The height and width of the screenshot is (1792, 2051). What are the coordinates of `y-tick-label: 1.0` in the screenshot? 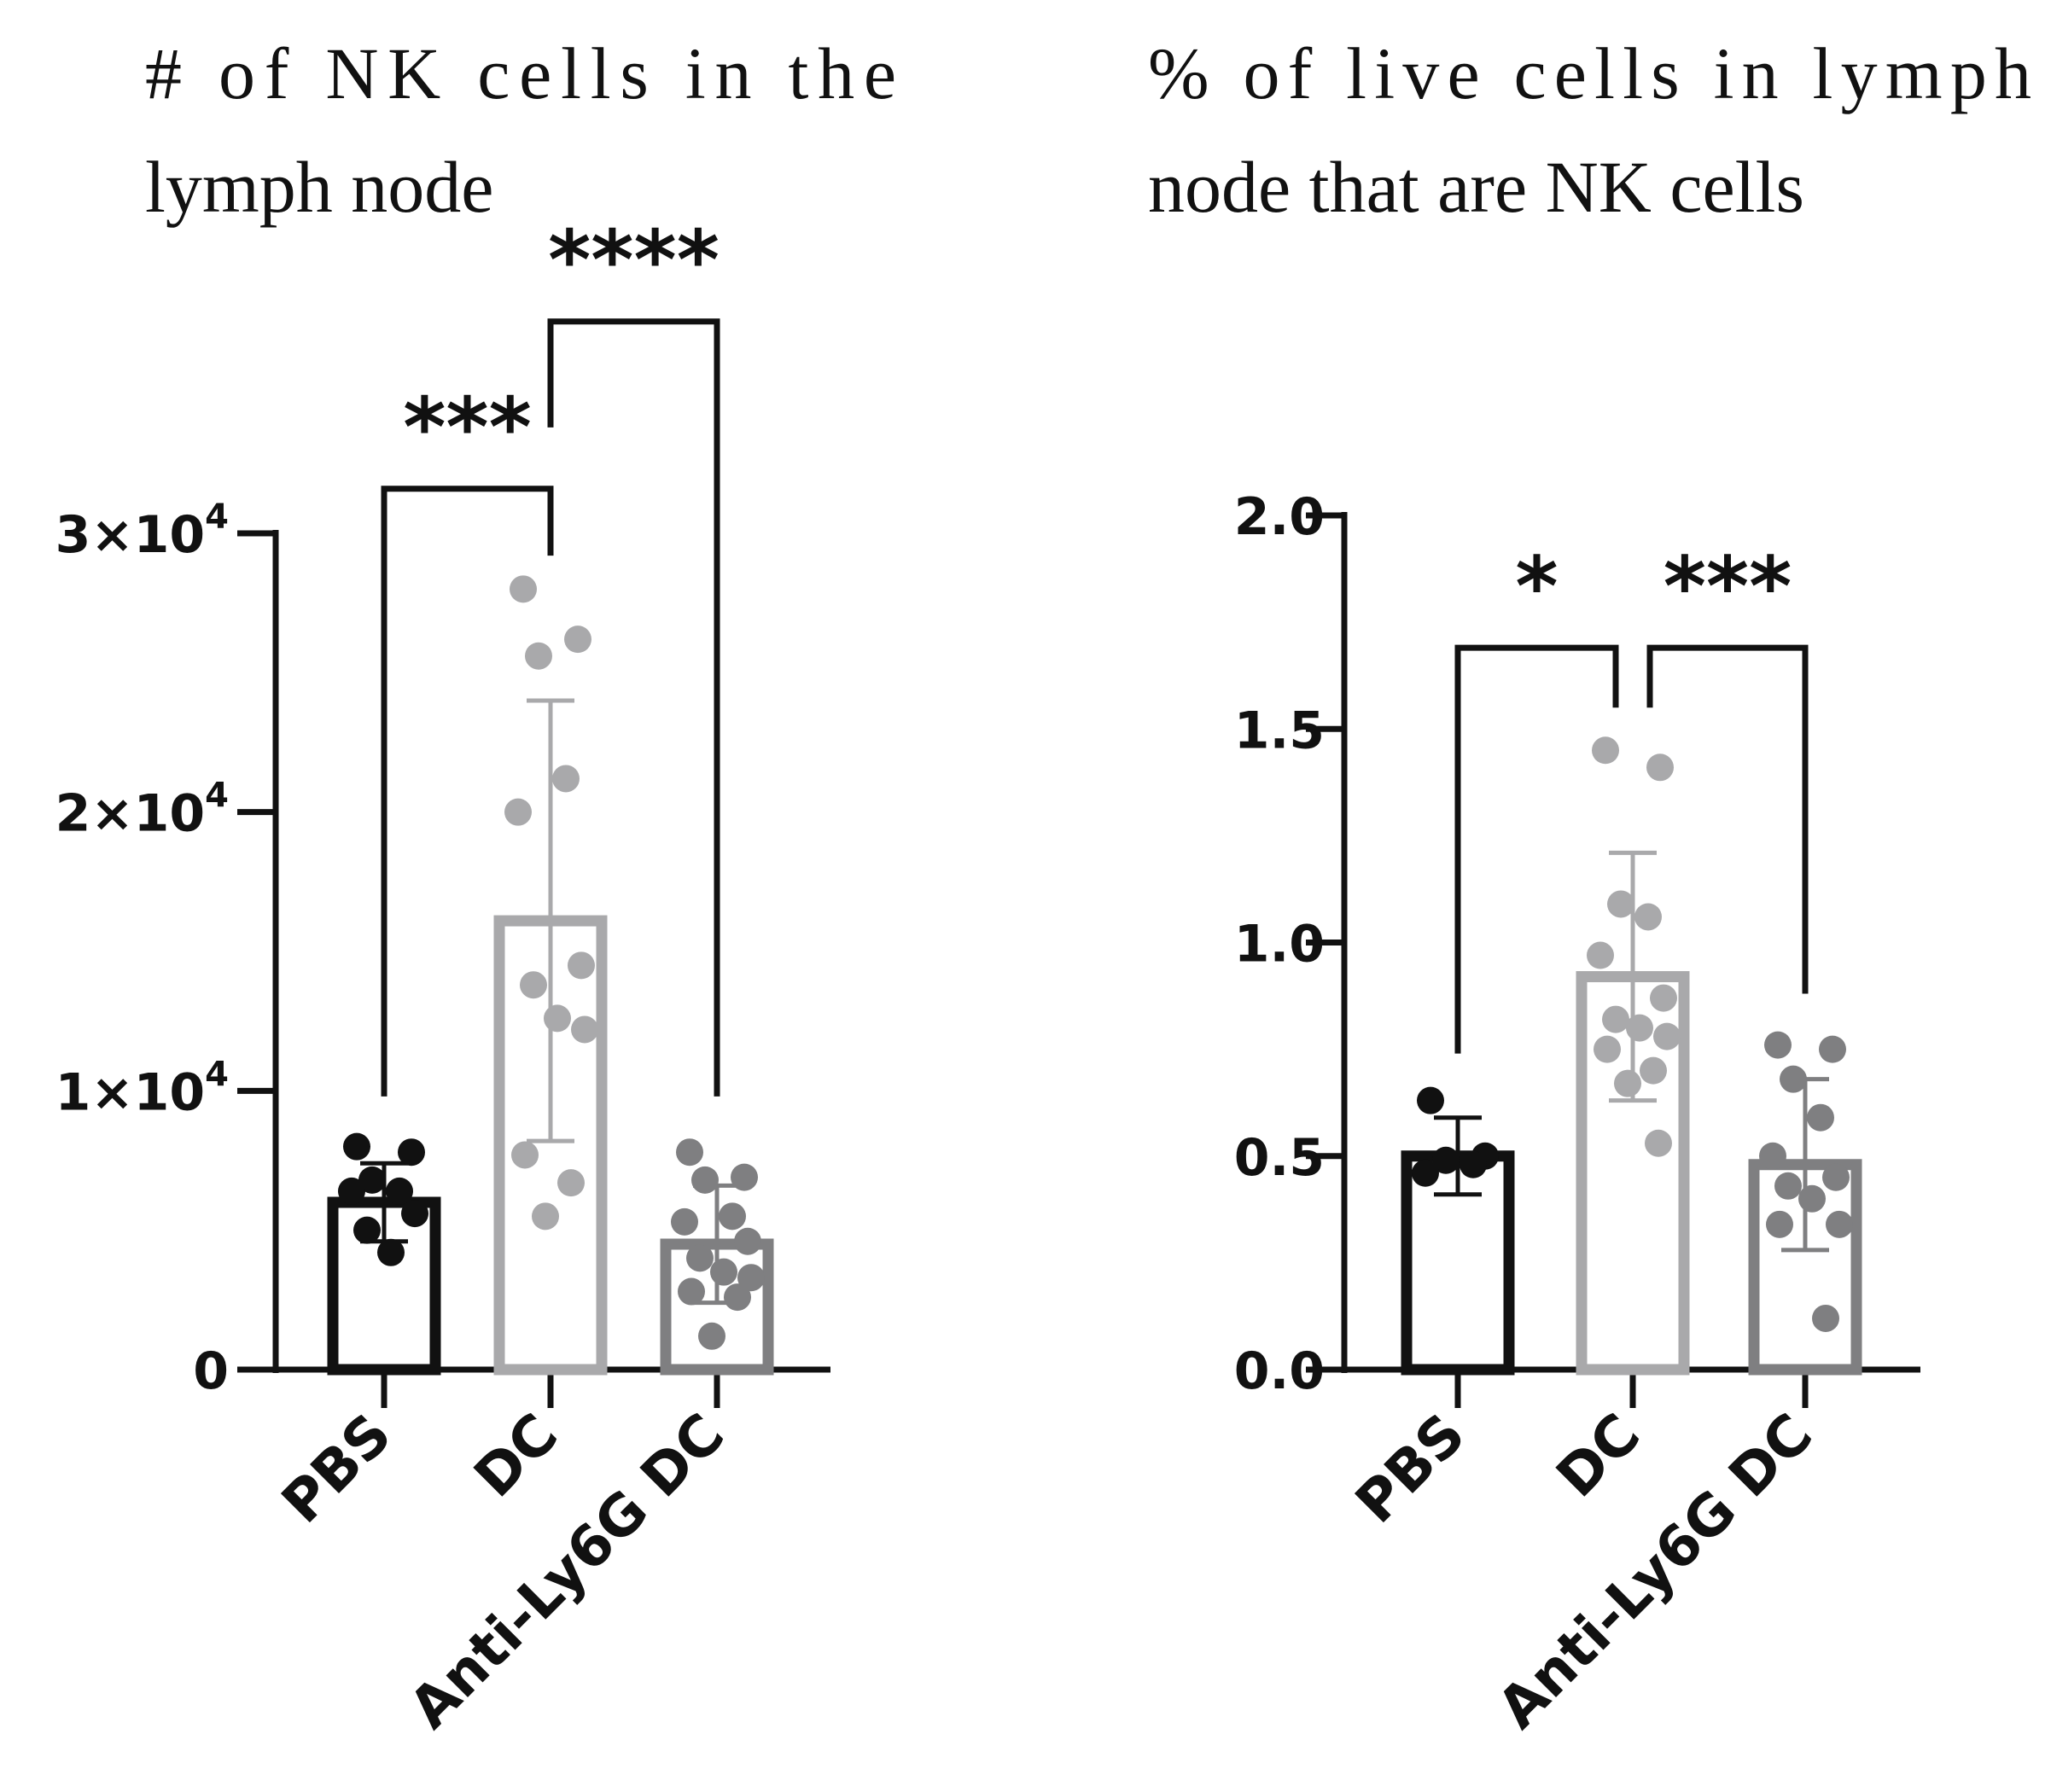 It's located at (1280, 945).